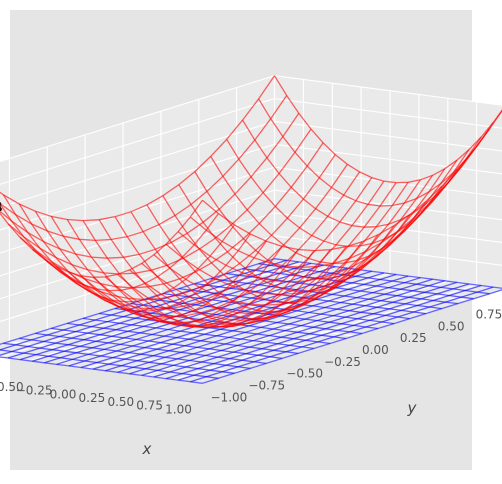 Image resolution: width=502 pixels, height=484 pixels. Describe the element at coordinates (266, 386) in the screenshot. I see `y-tick-label: −0.75` at that location.